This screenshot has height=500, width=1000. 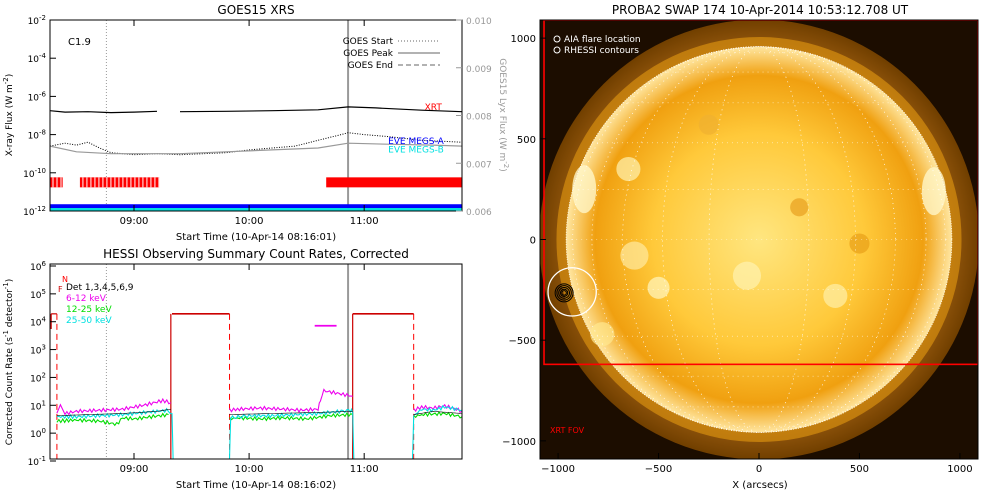 I want to click on goes-legend-label-1: GOES Peak, so click(x=368, y=54).